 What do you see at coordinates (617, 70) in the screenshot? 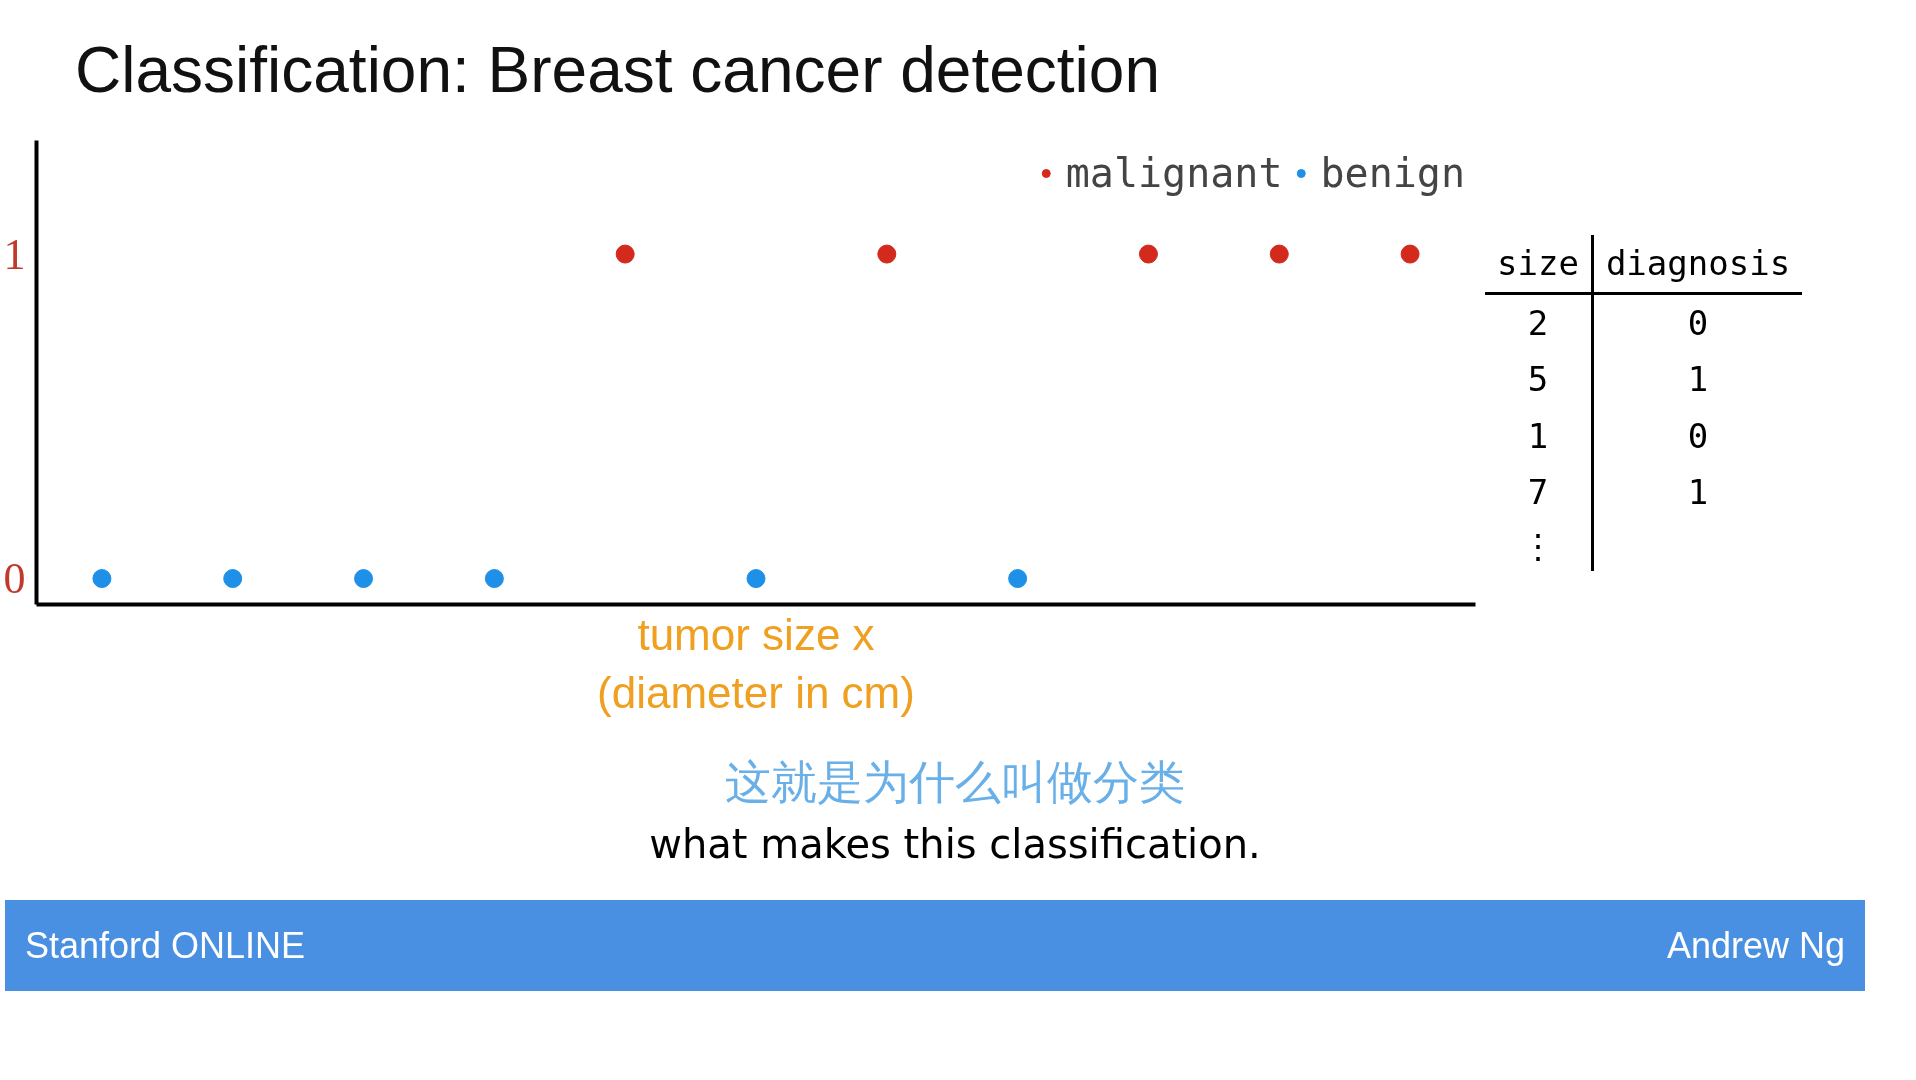
I see `chart-title: Classification: Breast cancer detection` at bounding box center [617, 70].